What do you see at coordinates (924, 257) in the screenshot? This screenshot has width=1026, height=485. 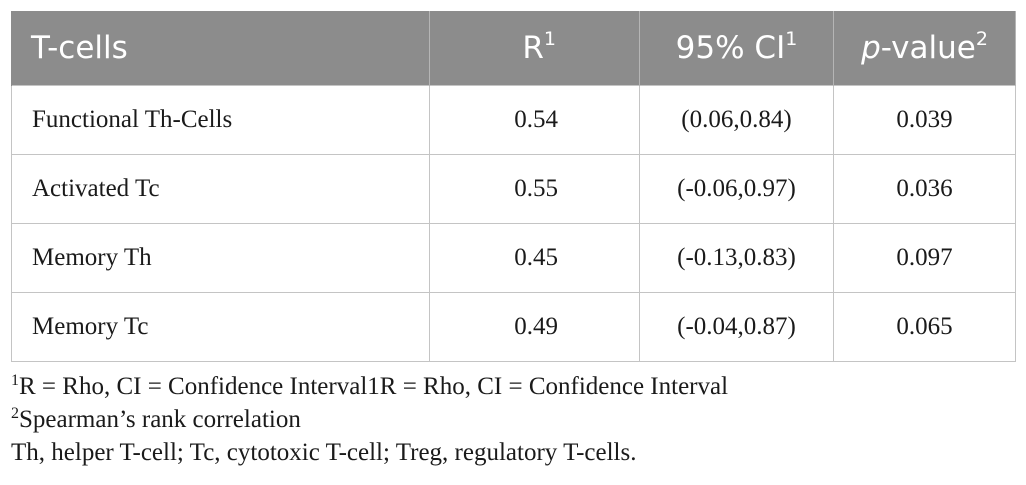 I see `cell-p-value: 0.097` at bounding box center [924, 257].